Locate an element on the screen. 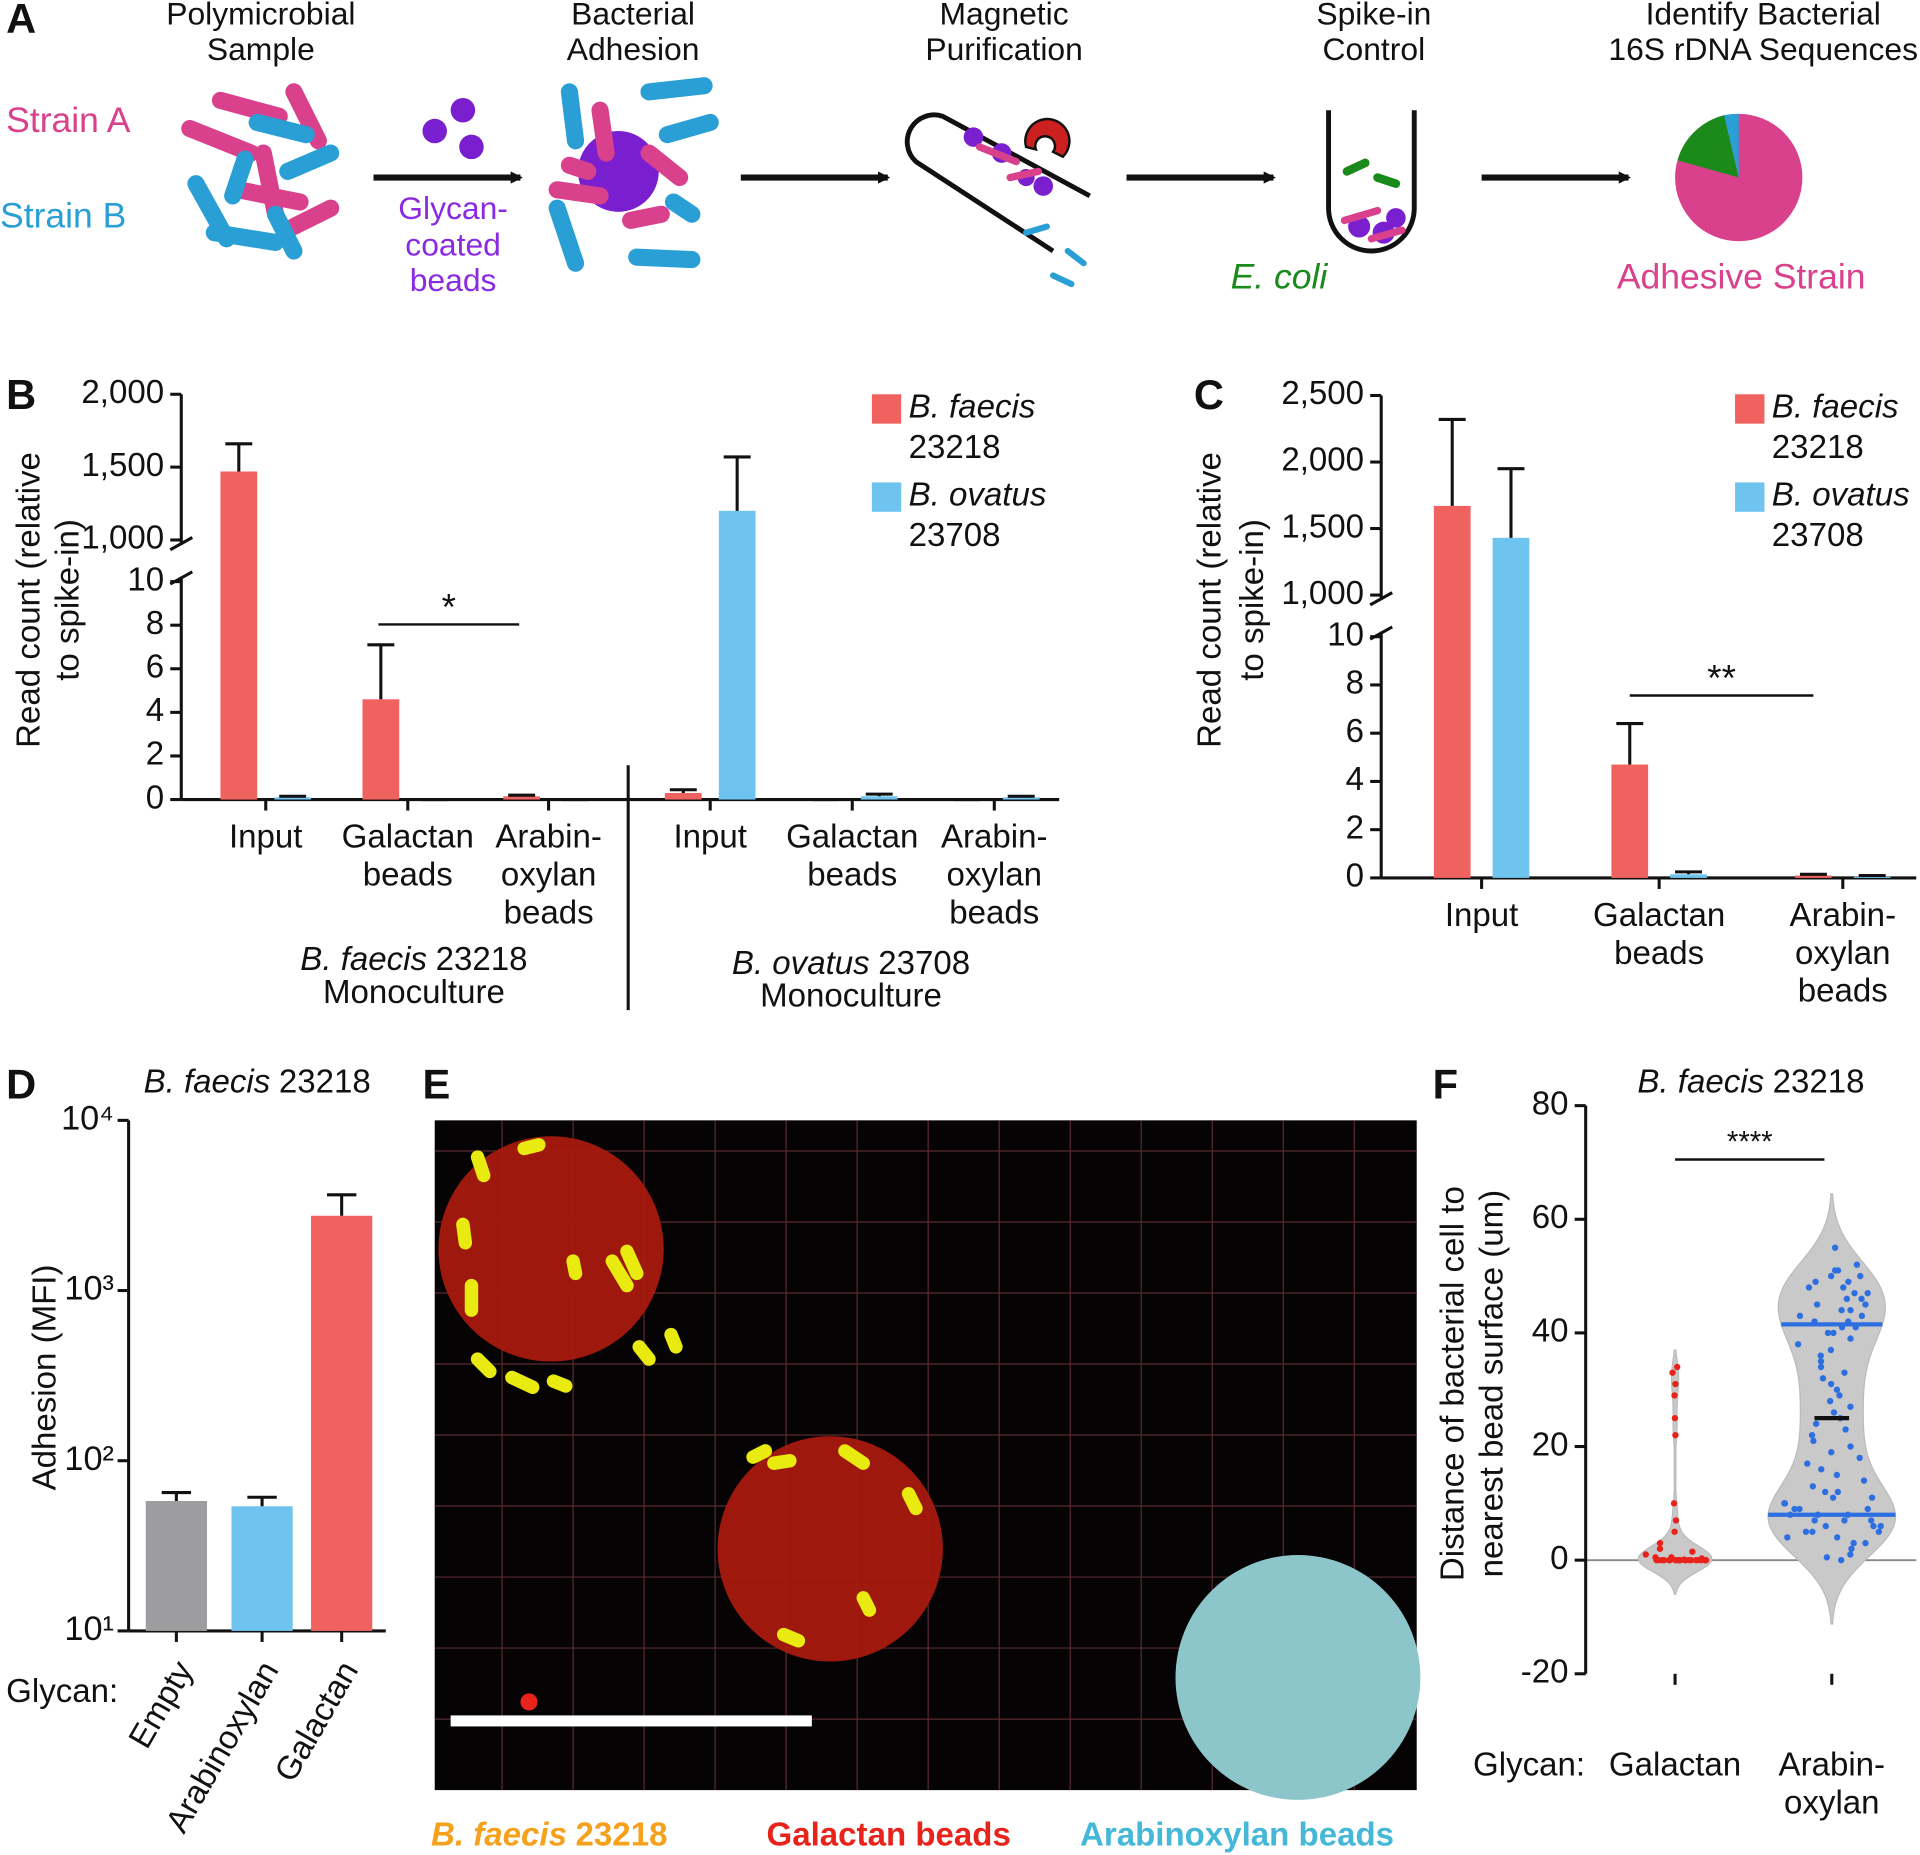 The width and height of the screenshot is (1920, 1855). y-tick-label: 1,000 is located at coordinates (1322, 593).